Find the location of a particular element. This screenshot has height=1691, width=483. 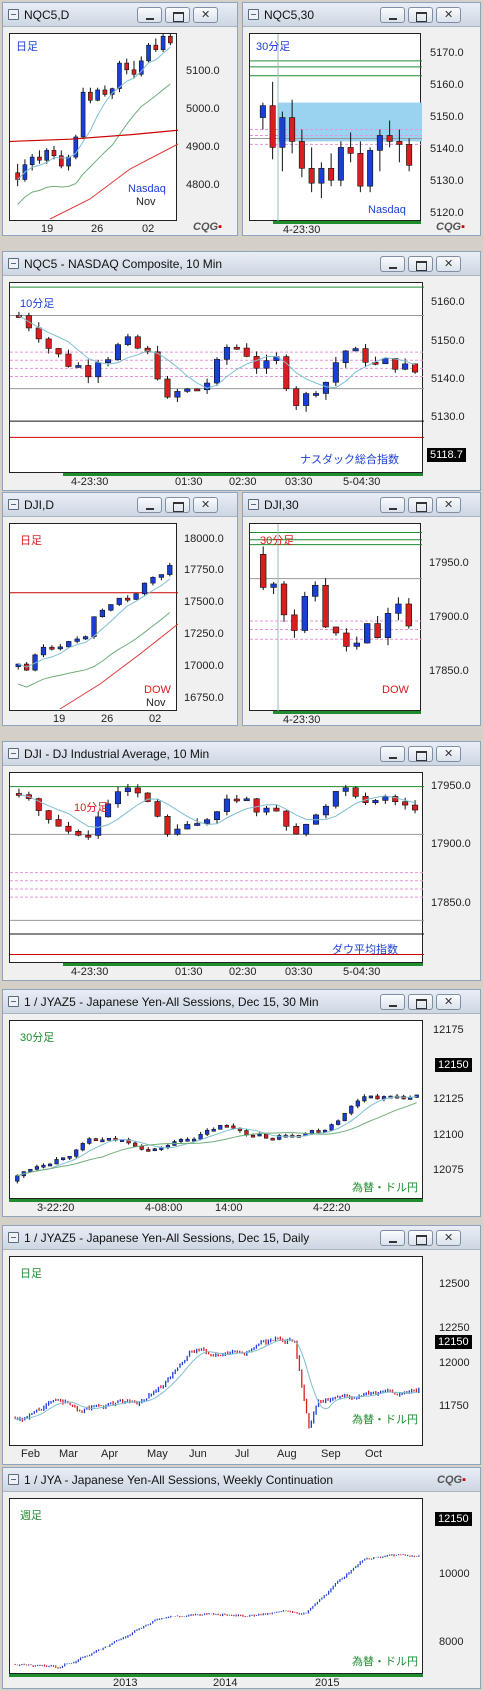

x-tick: 19 is located at coordinates (59, 719).